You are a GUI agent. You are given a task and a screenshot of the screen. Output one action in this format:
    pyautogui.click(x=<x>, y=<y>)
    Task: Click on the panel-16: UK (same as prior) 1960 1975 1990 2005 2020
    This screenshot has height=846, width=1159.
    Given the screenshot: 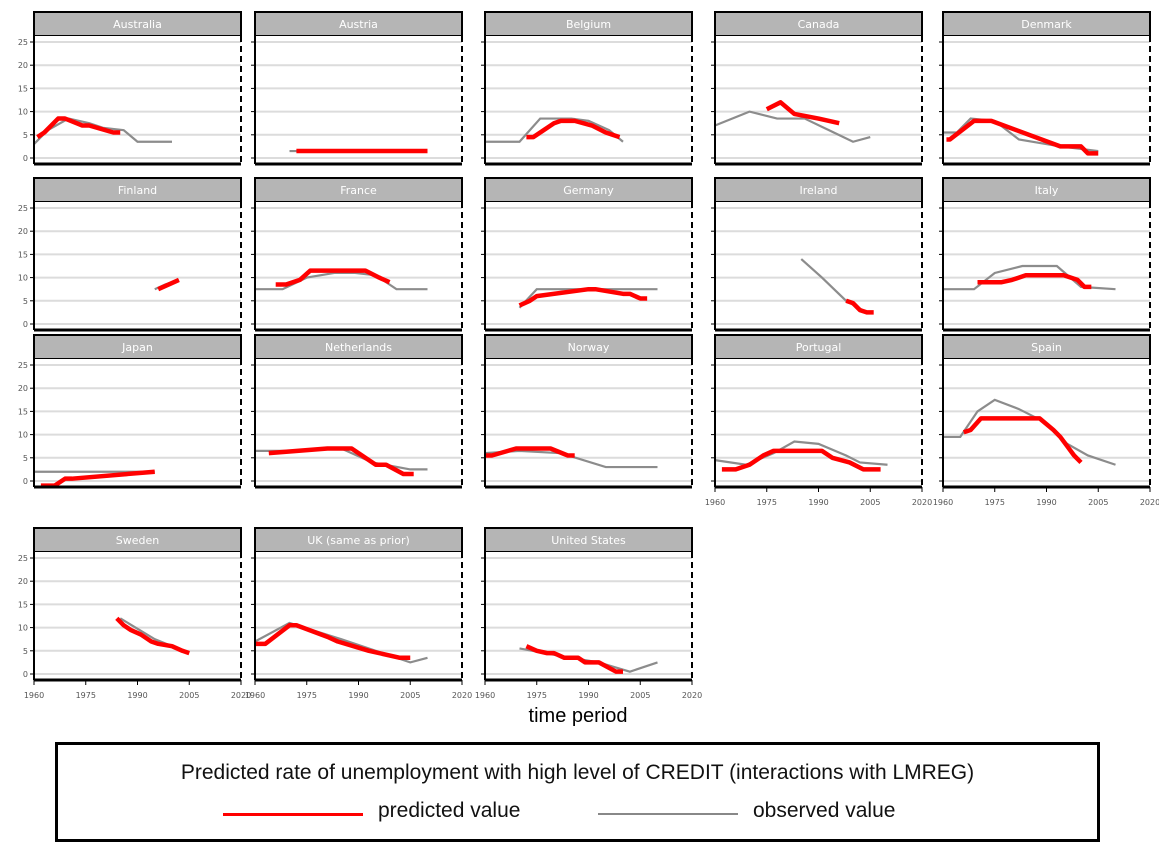 What is the action you would take?
    pyautogui.click(x=358, y=613)
    